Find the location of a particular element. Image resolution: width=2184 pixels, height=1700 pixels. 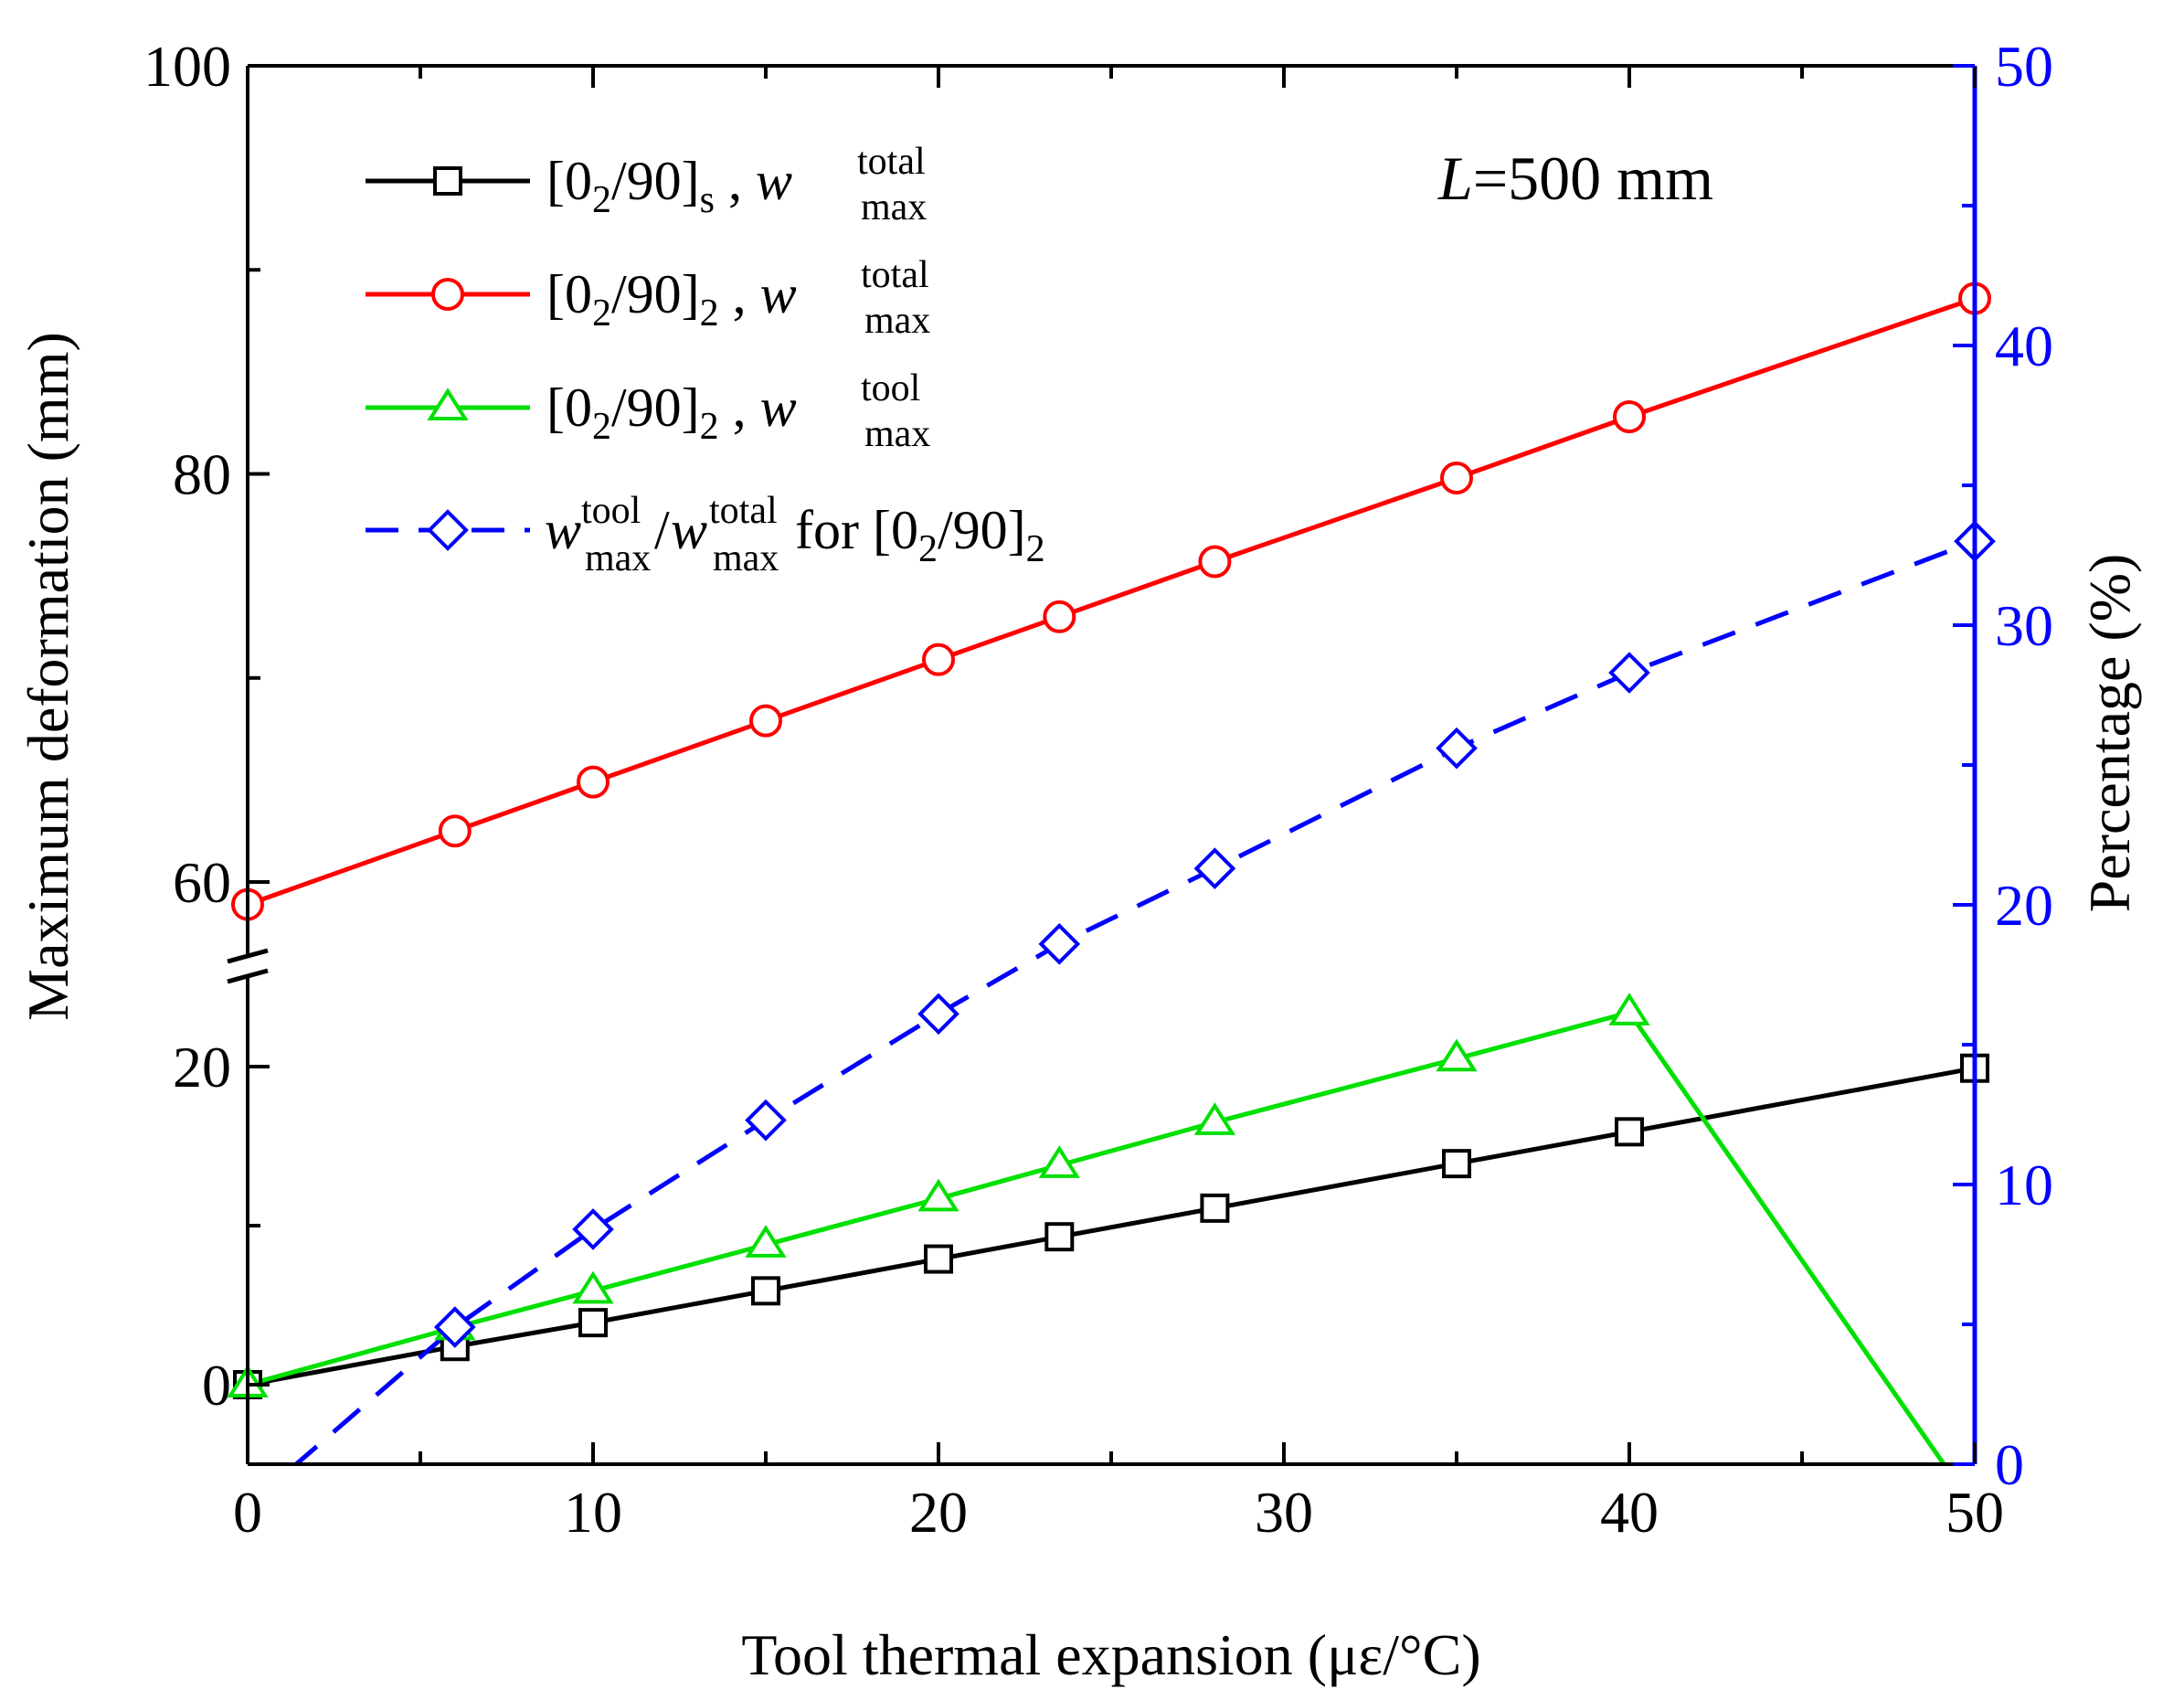

right-axis-title: Percentage (%) is located at coordinates (2110, 733).